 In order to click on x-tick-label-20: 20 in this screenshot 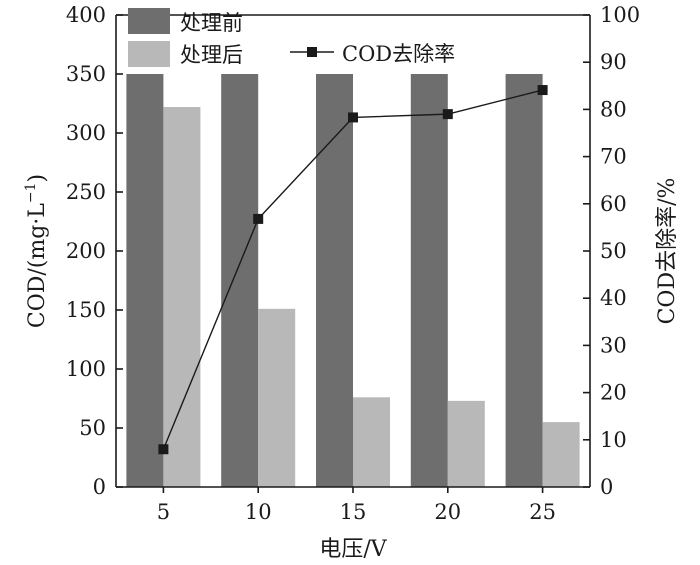, I will do `click(447, 512)`.